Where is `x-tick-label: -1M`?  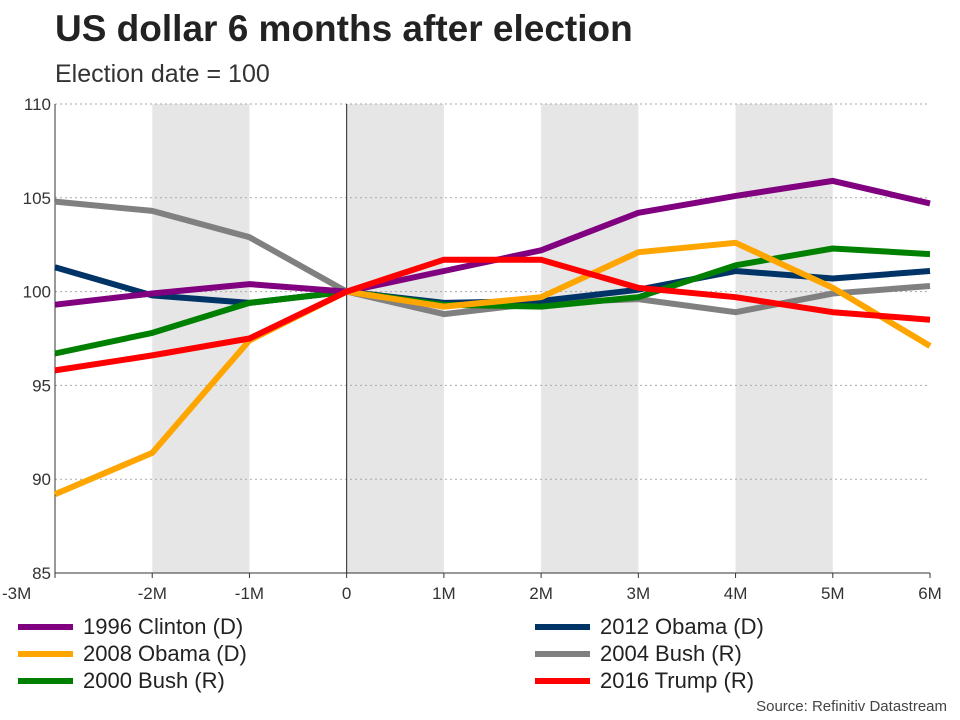 x-tick-label: -1M is located at coordinates (249, 593).